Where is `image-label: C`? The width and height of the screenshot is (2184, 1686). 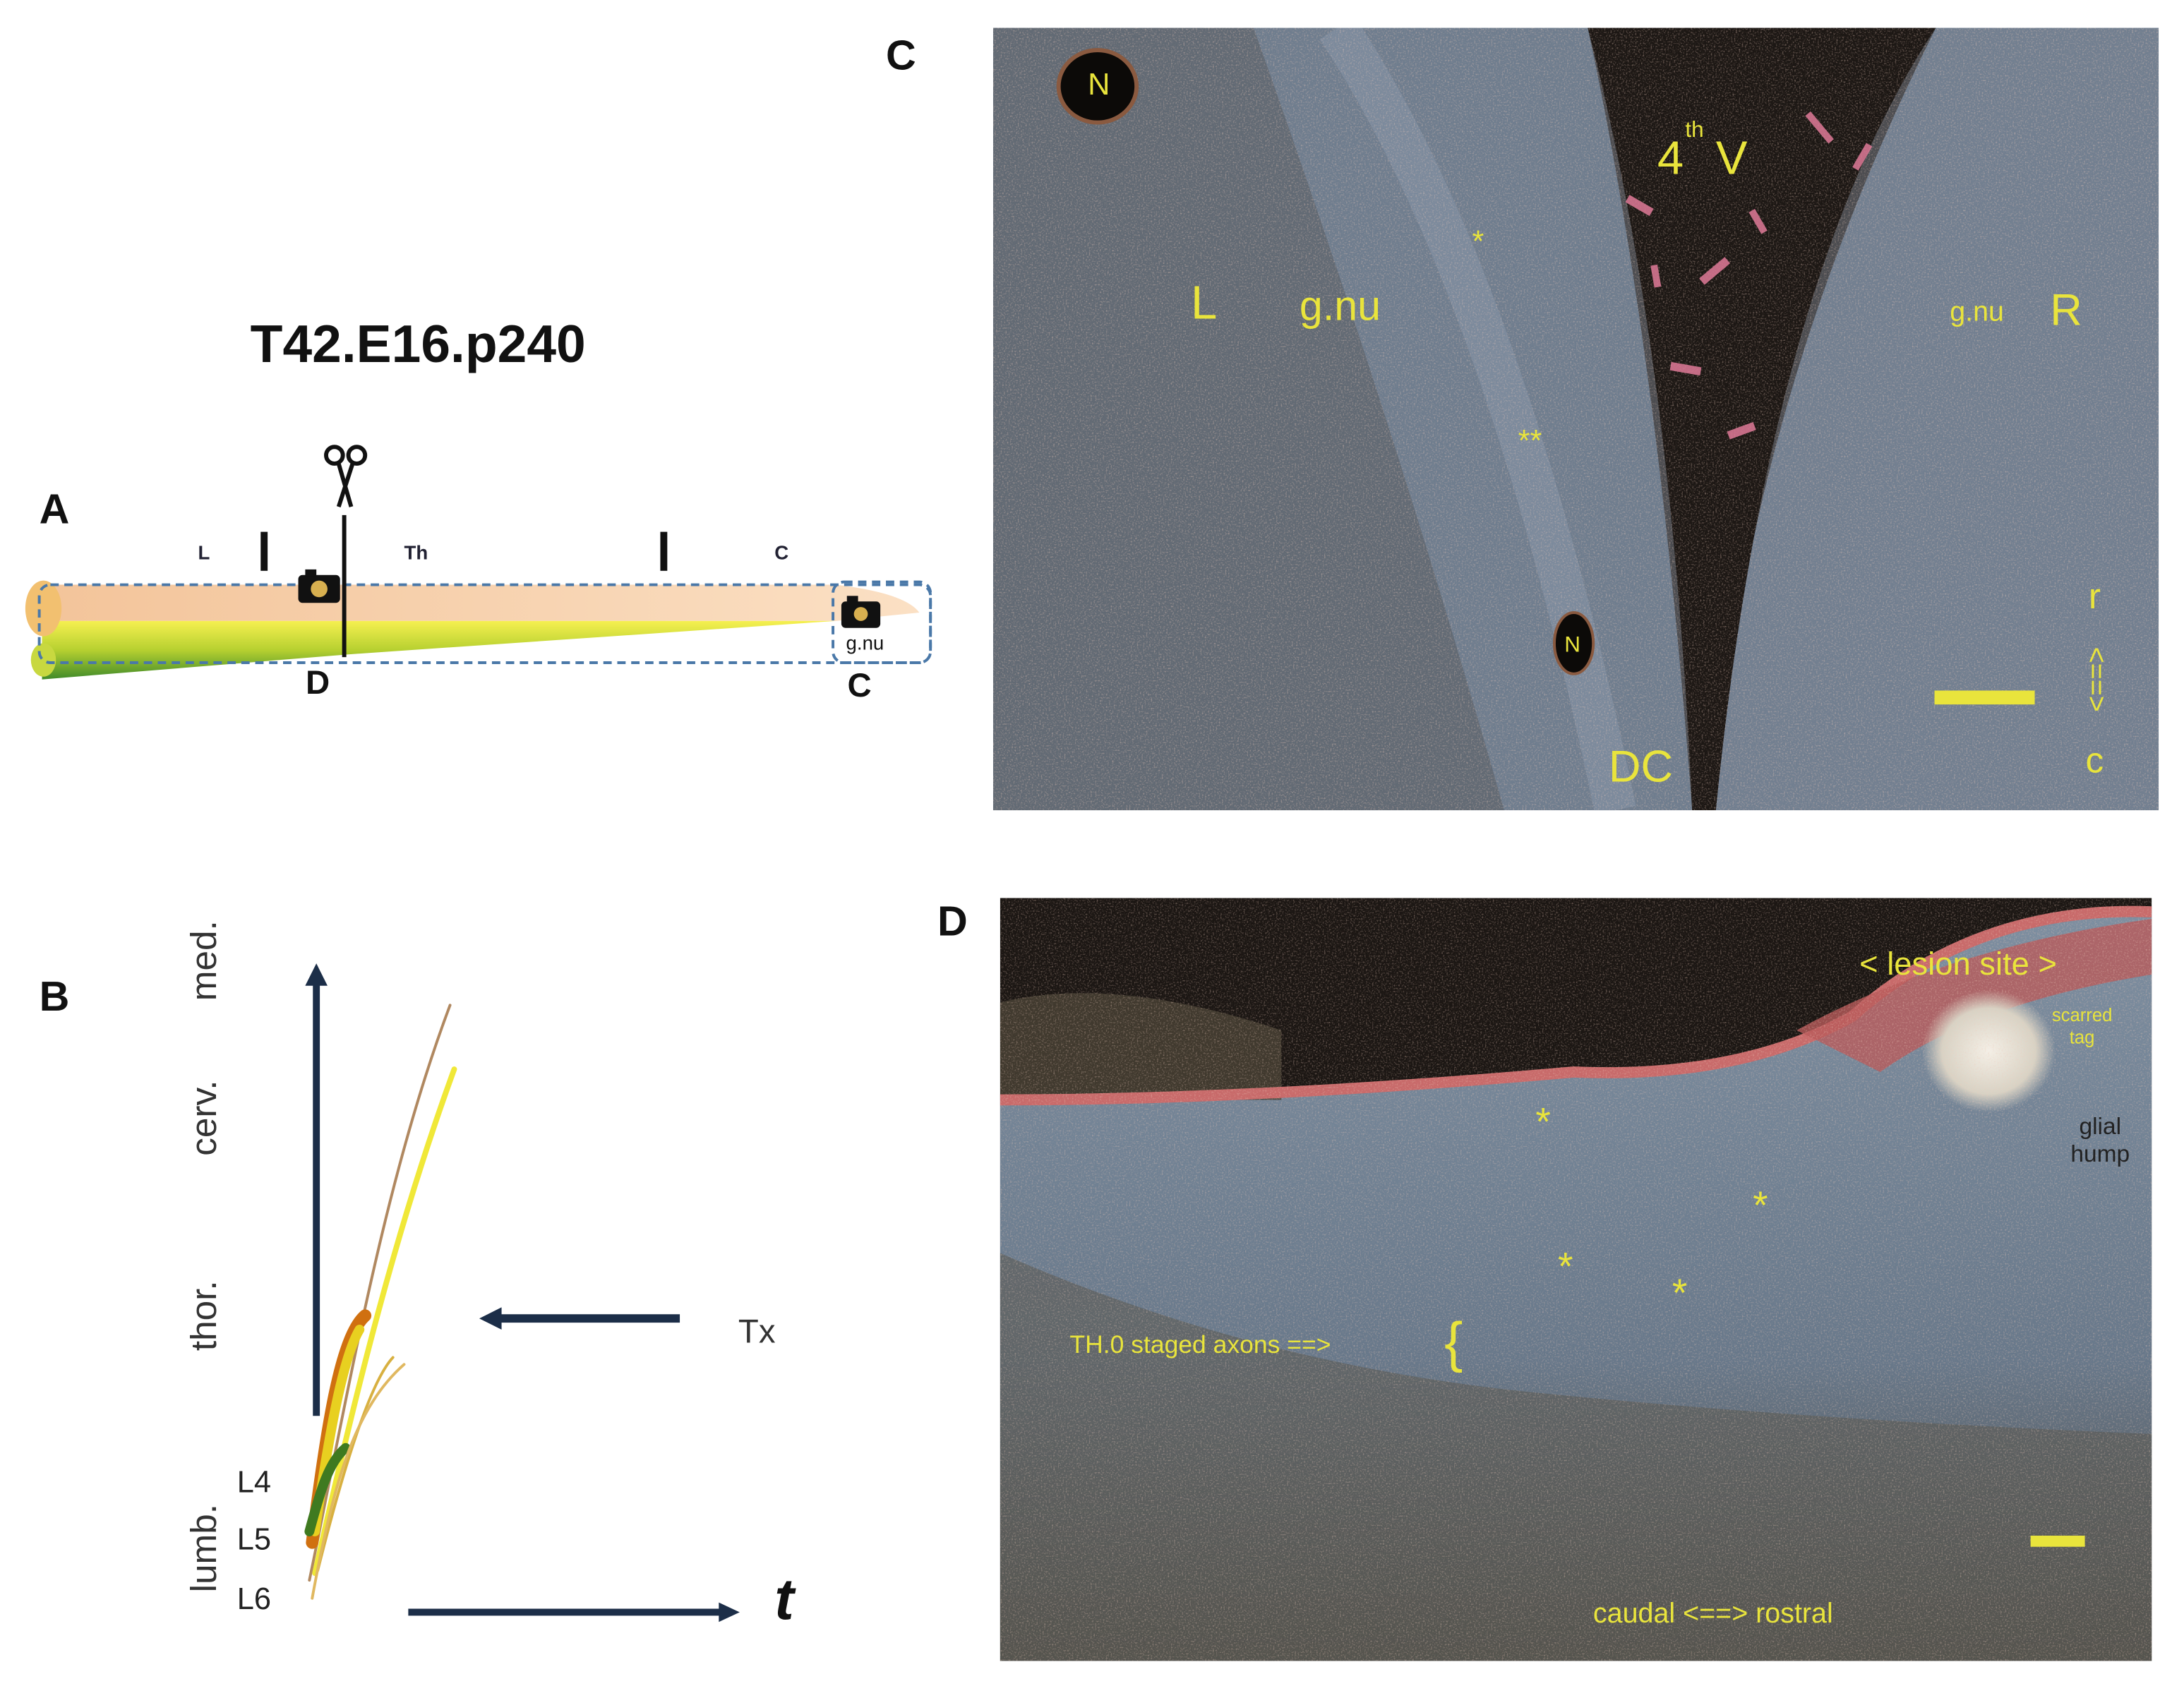 image-label: C is located at coordinates (859, 685).